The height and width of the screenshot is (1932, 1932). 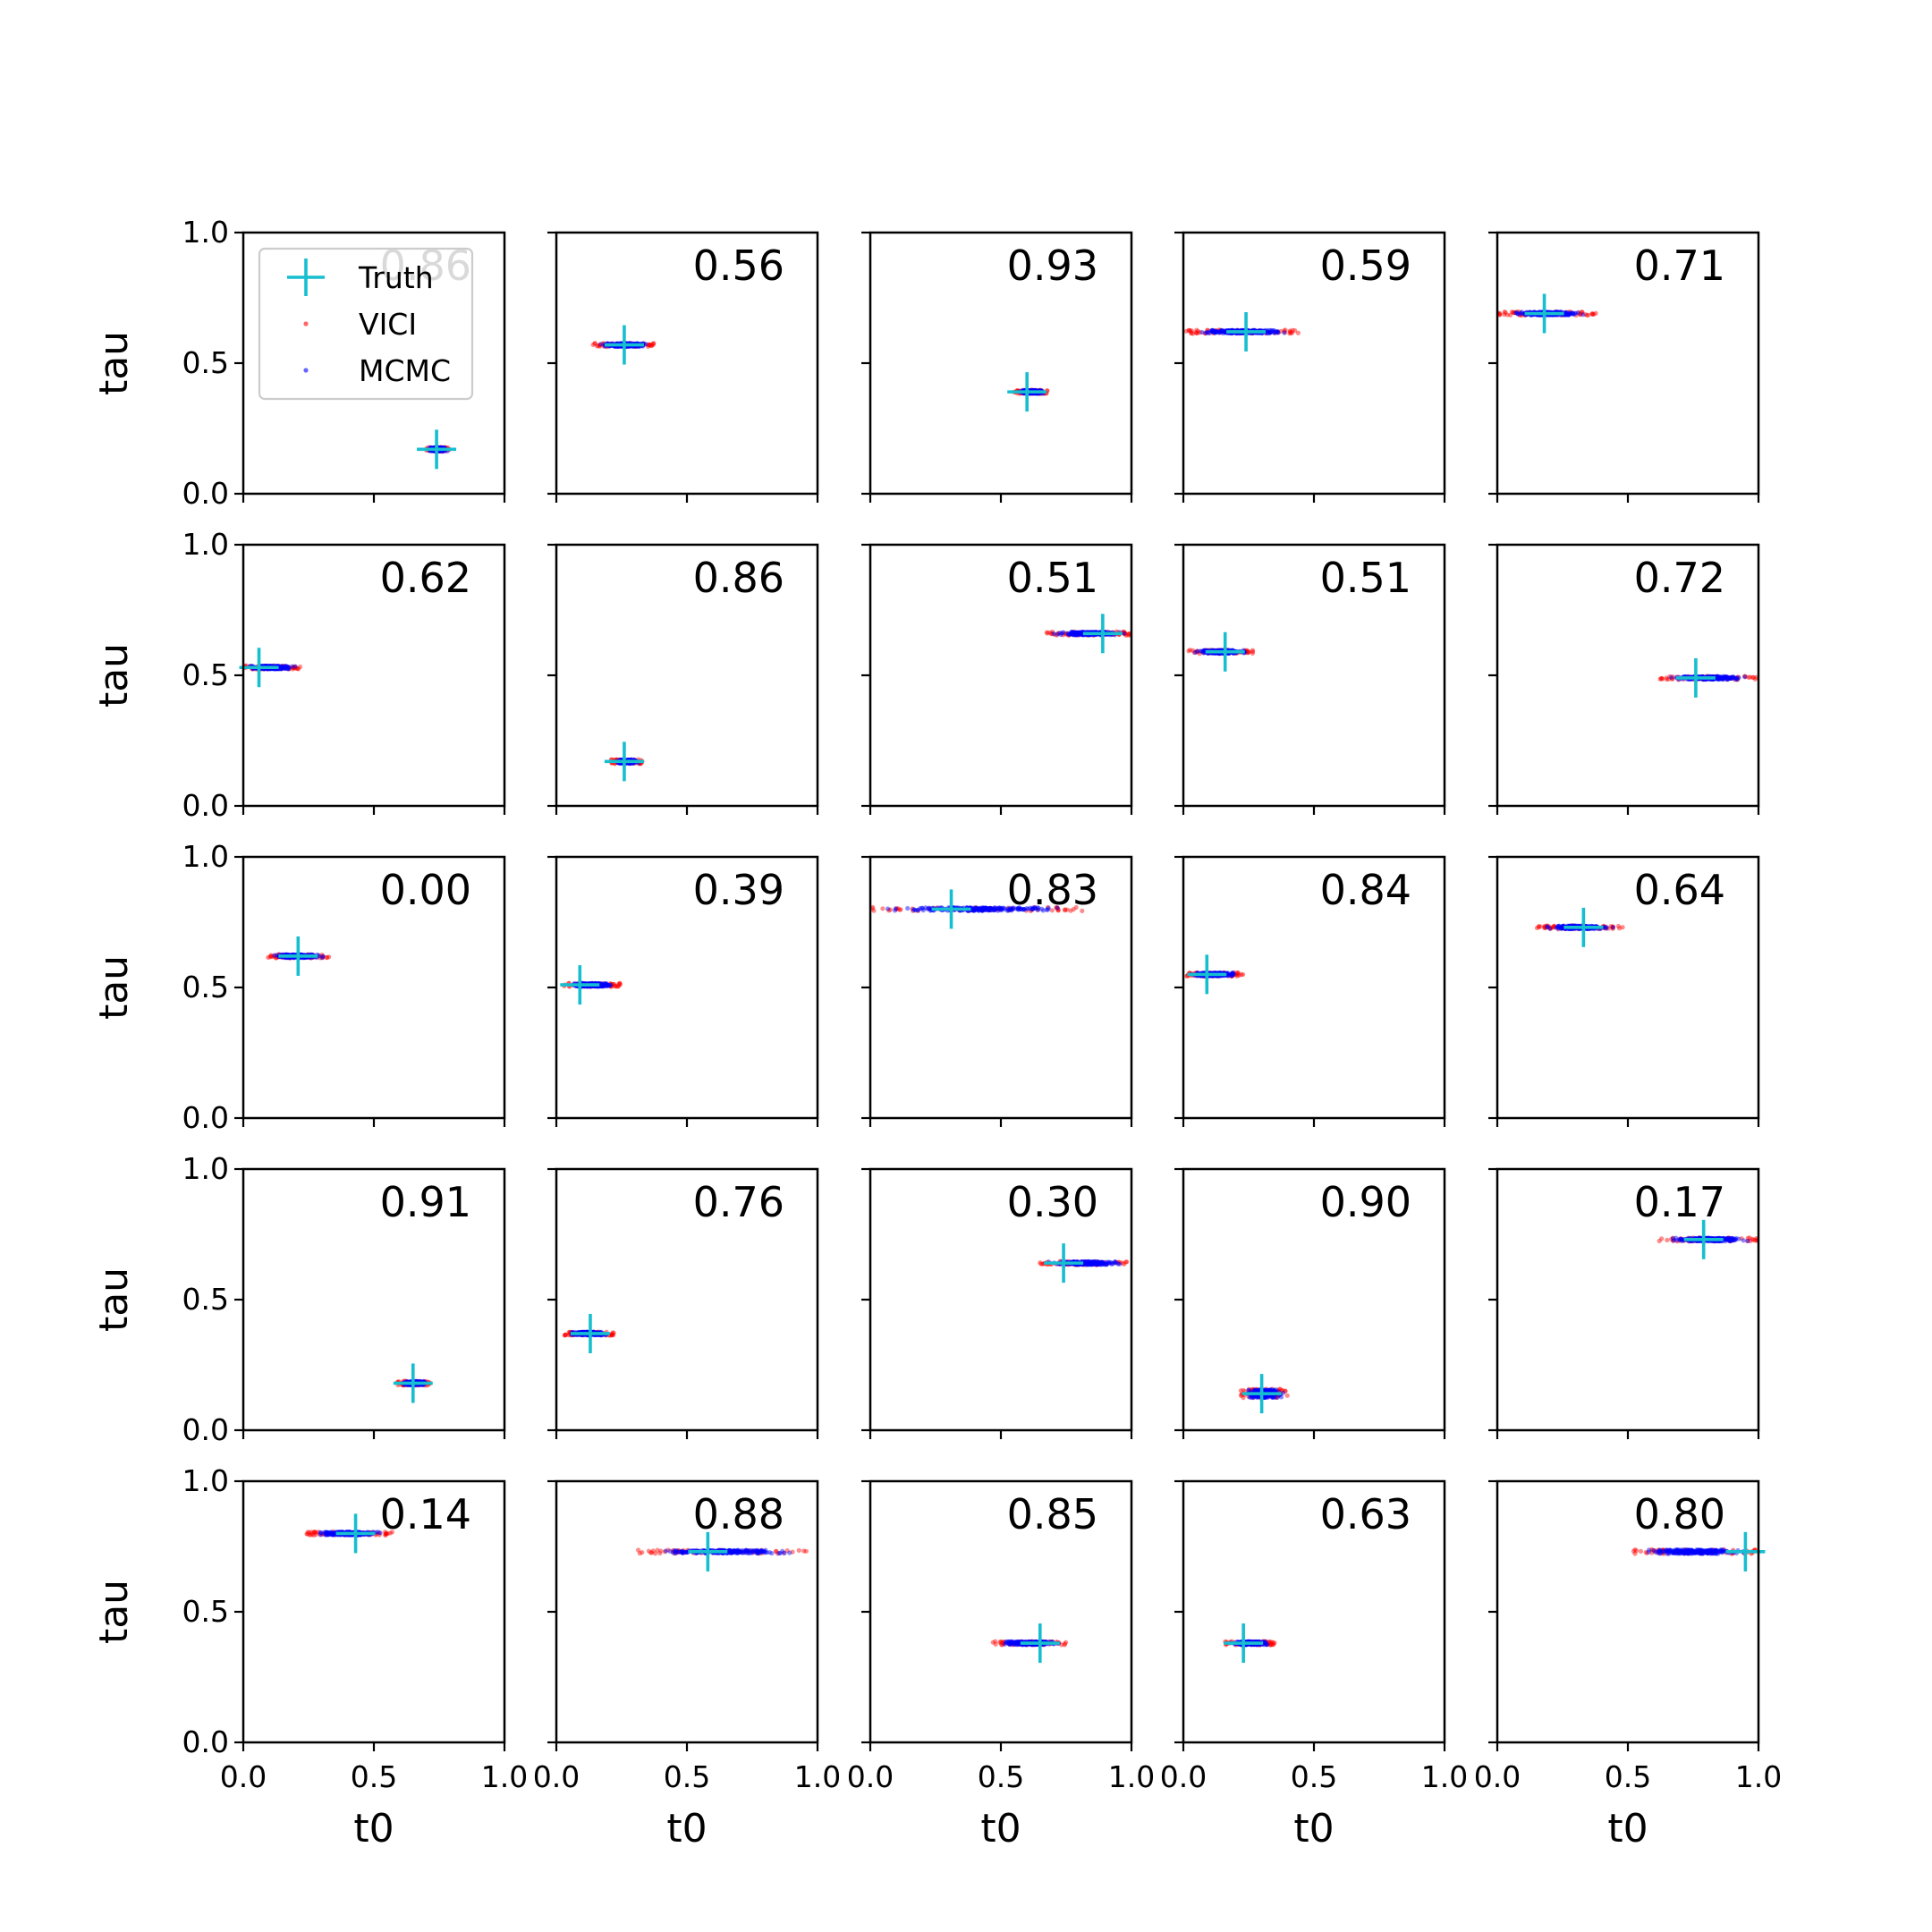 What do you see at coordinates (738, 890) in the screenshot?
I see `panel-value-label: 0.39` at bounding box center [738, 890].